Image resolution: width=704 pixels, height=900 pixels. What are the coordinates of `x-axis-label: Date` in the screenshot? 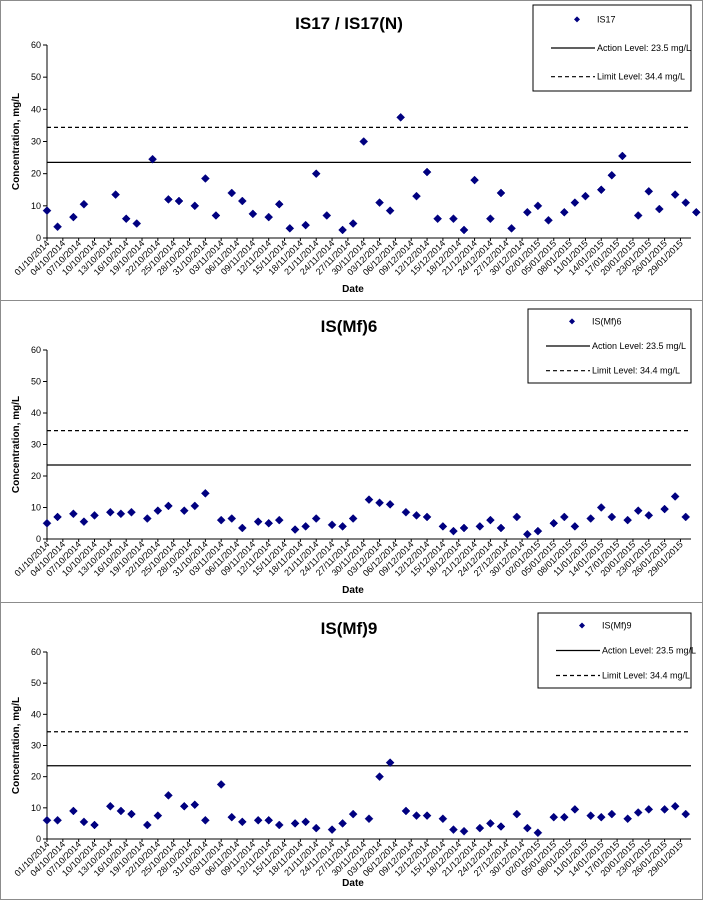 It's located at (353, 883).